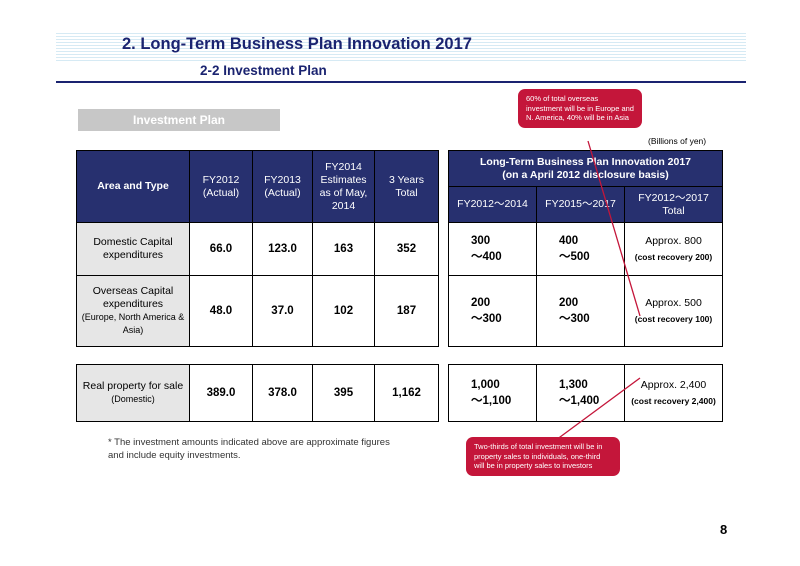 Image resolution: width=800 pixels, height=566 pixels. Describe the element at coordinates (673, 401) in the screenshot. I see `cost-recovery: (cost recovery 2,400)` at that location.